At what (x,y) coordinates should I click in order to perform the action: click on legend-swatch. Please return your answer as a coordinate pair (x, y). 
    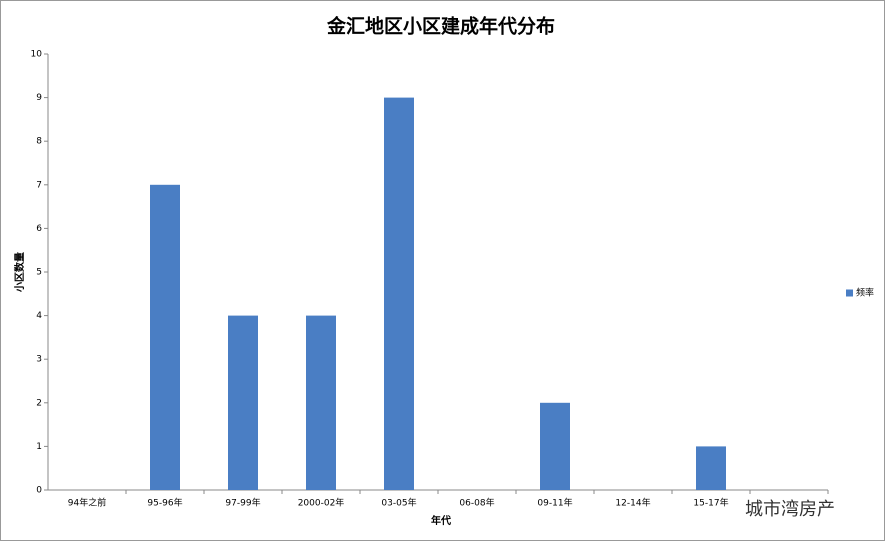
    Looking at the image, I should click on (849, 293).